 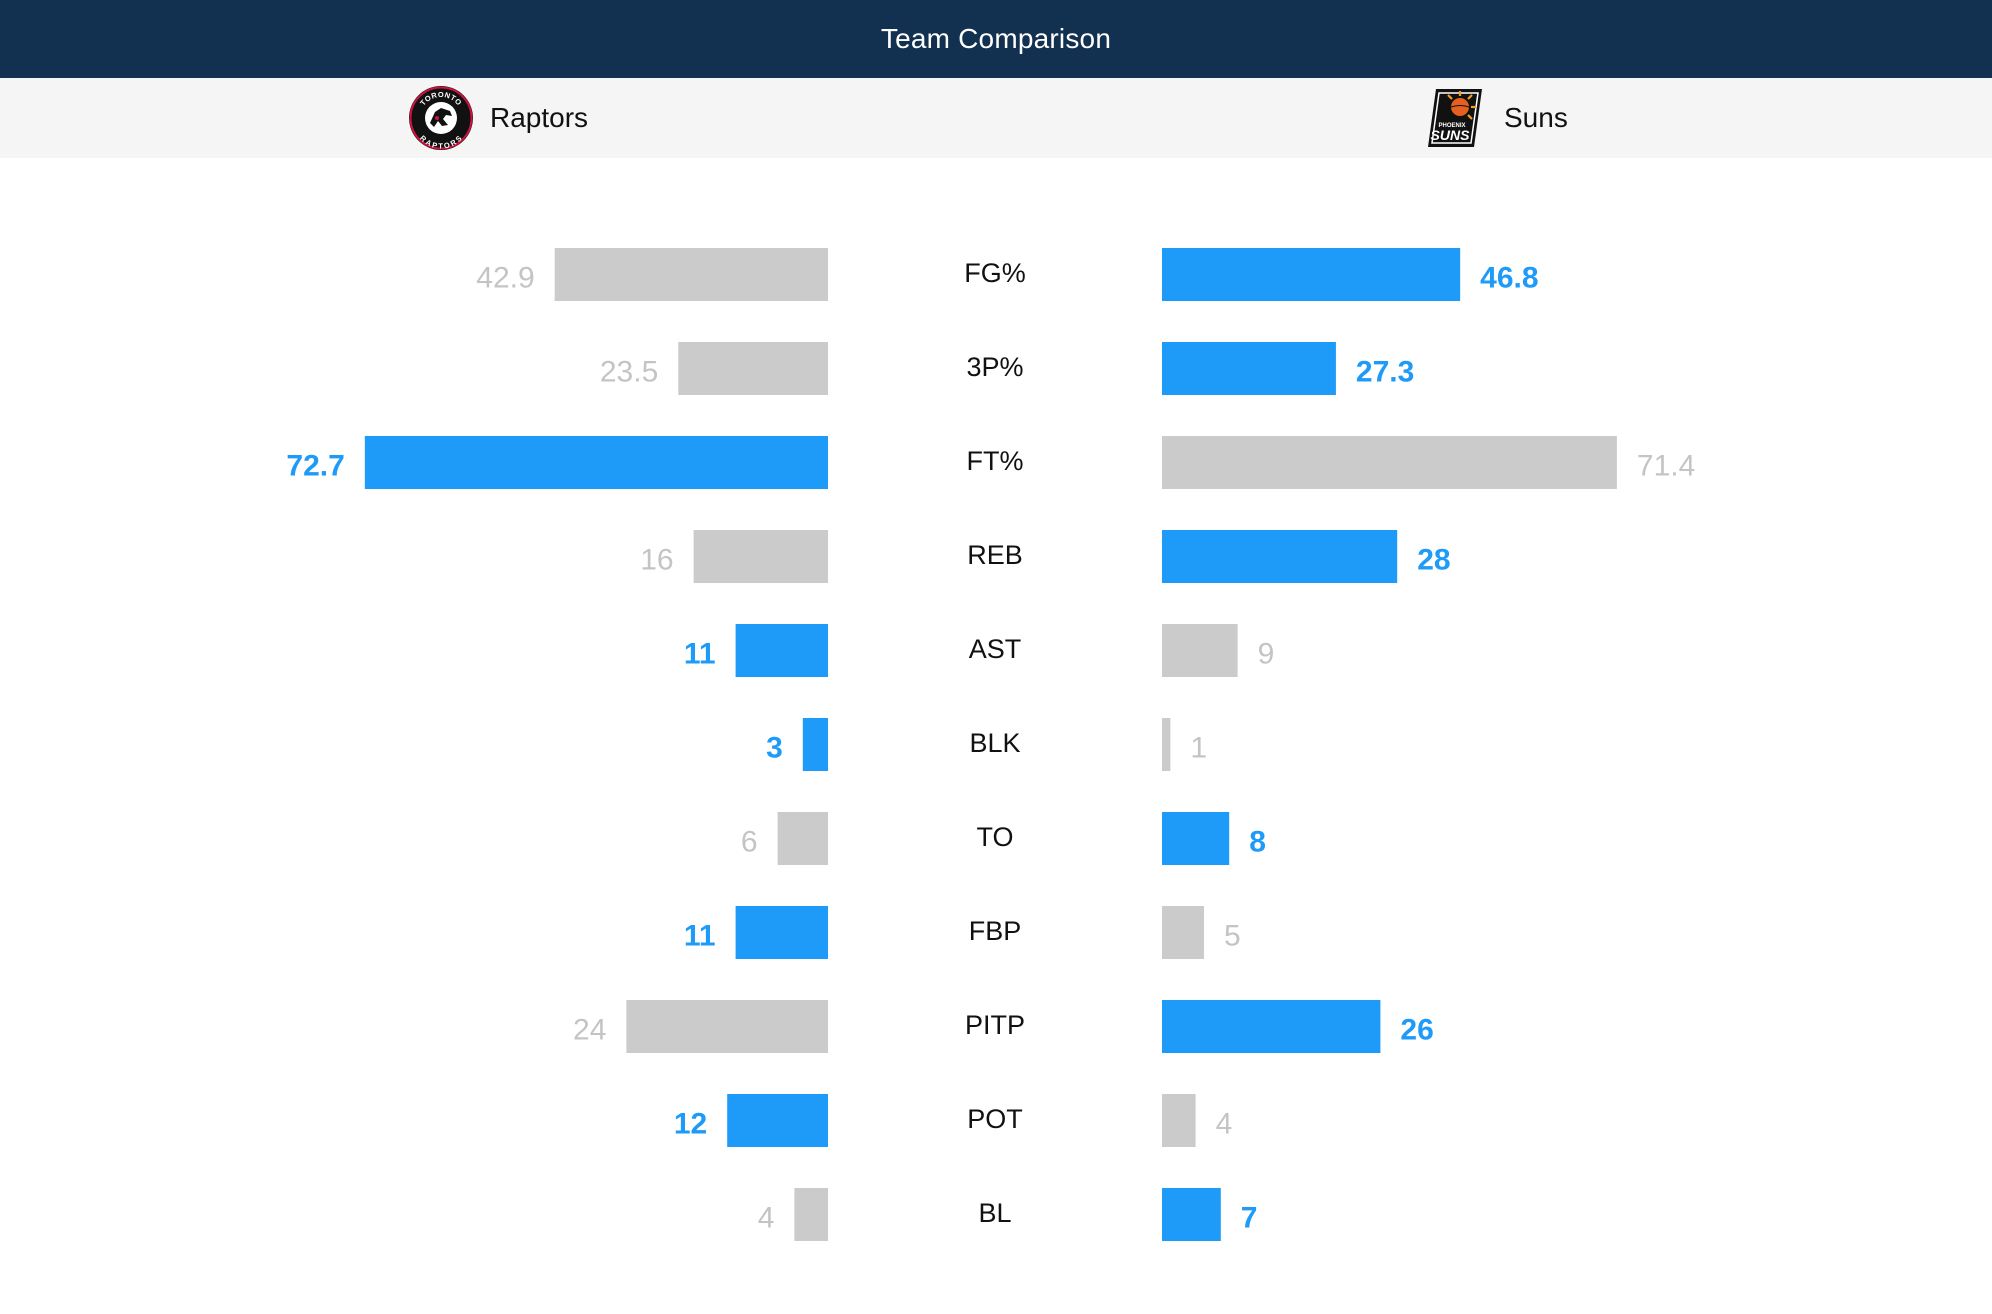 I want to click on value-raptors-pot: 12, so click(x=690, y=1124).